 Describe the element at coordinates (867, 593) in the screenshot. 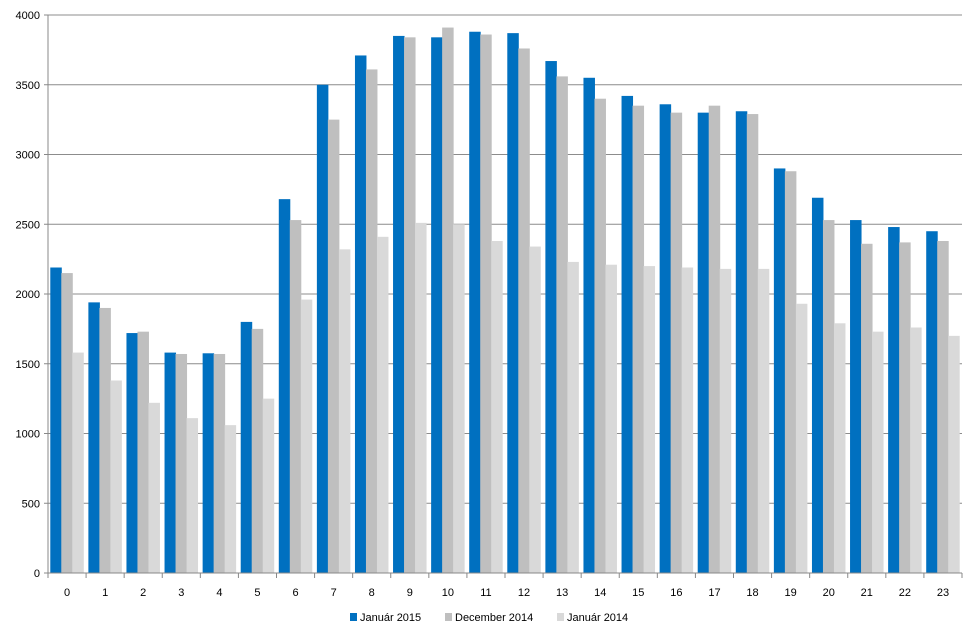

I see `x-tick-label: 21` at that location.